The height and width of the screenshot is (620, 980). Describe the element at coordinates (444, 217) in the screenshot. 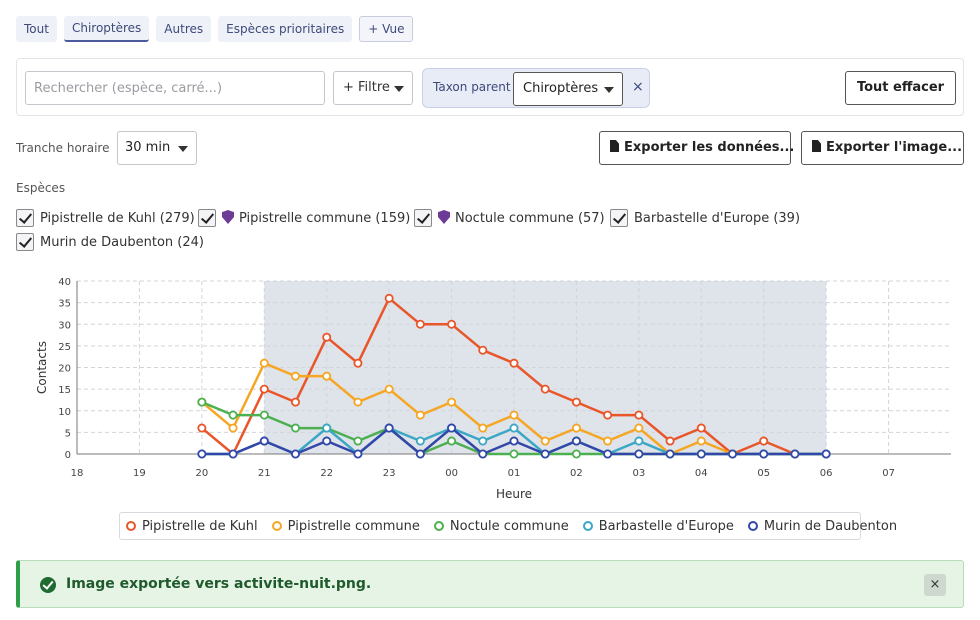

I see `shield-icon` at that location.